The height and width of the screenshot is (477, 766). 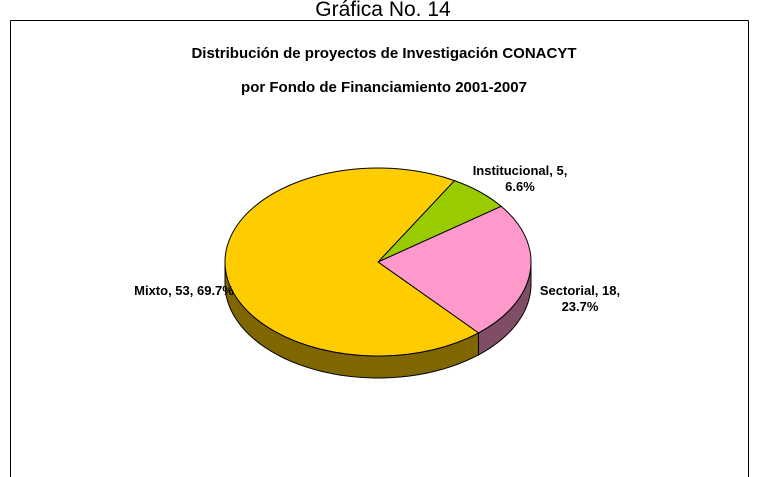 I want to click on data-label: Institucional, 5, 6.6%, so click(x=520, y=178).